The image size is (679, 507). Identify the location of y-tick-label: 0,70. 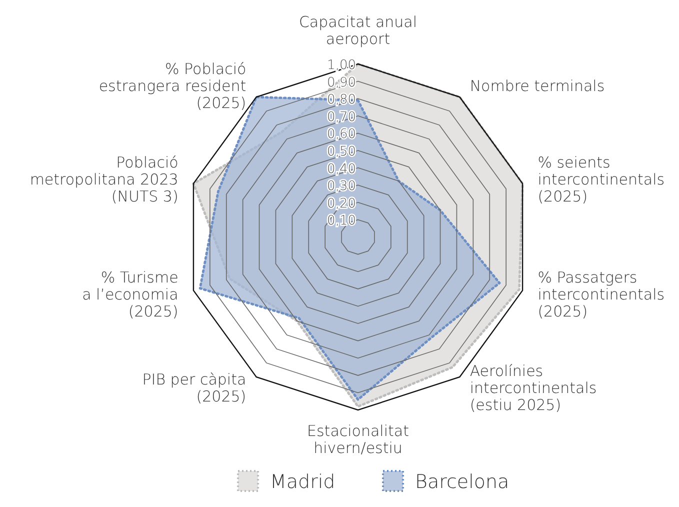
(341, 117).